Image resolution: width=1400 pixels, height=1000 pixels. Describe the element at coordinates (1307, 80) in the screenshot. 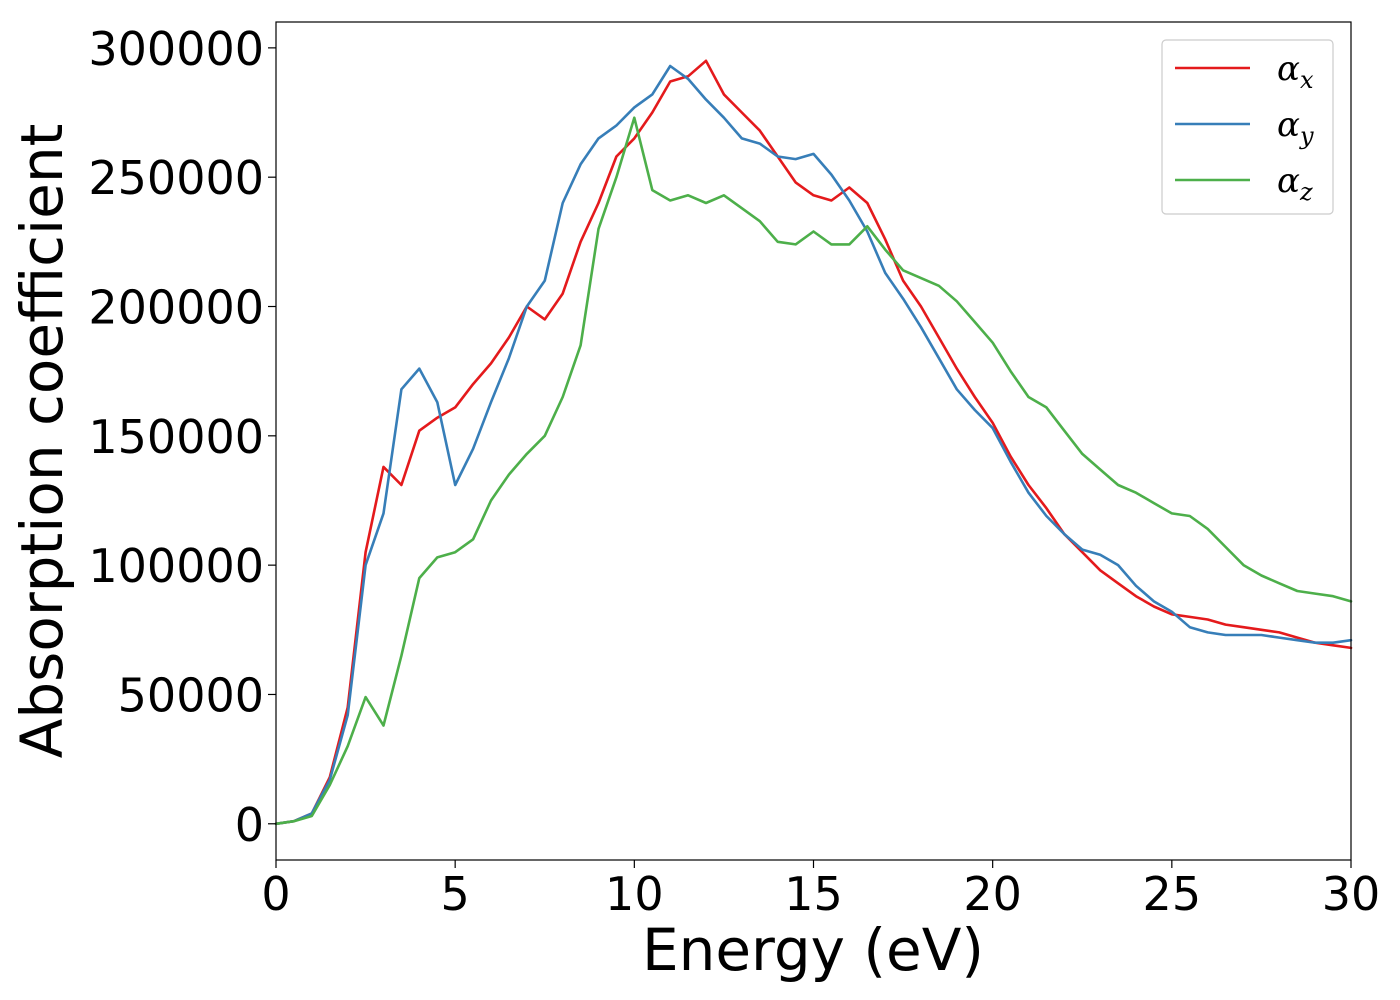

I see `legend-subscript: x` at that location.